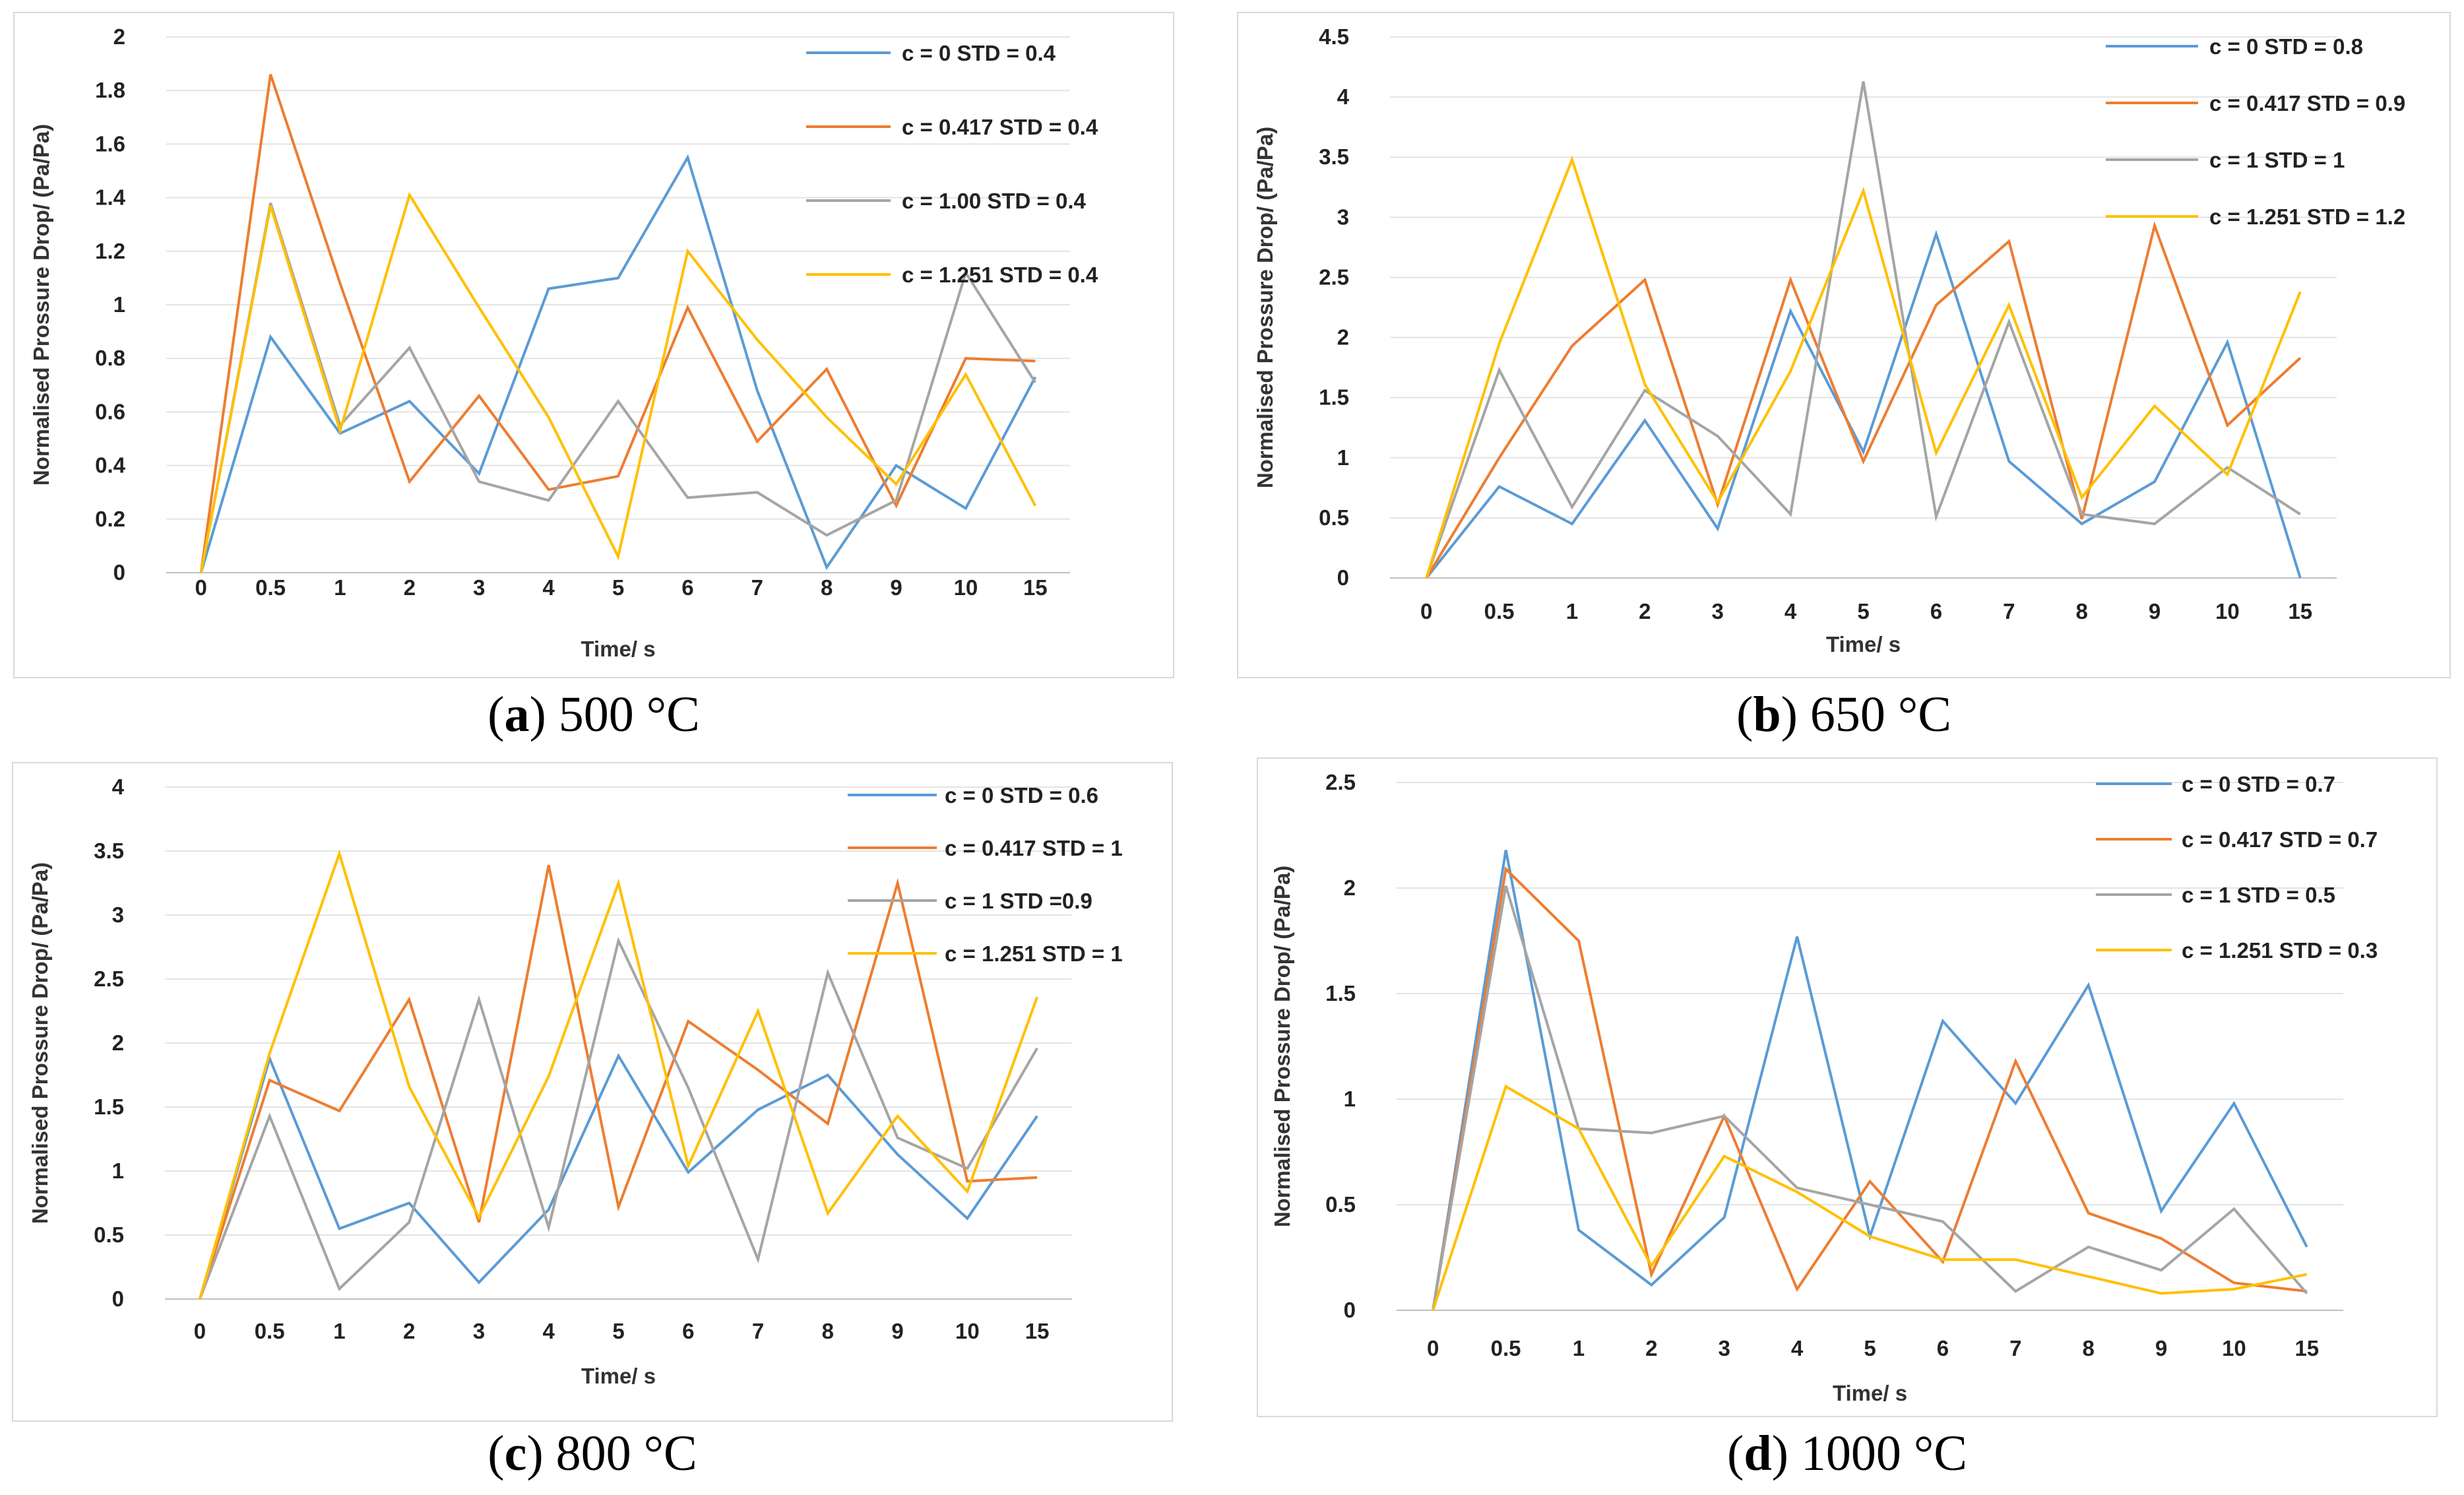 This screenshot has height=1495, width=2464. What do you see at coordinates (1758, 1453) in the screenshot?
I see `caption-letter-d: d` at bounding box center [1758, 1453].